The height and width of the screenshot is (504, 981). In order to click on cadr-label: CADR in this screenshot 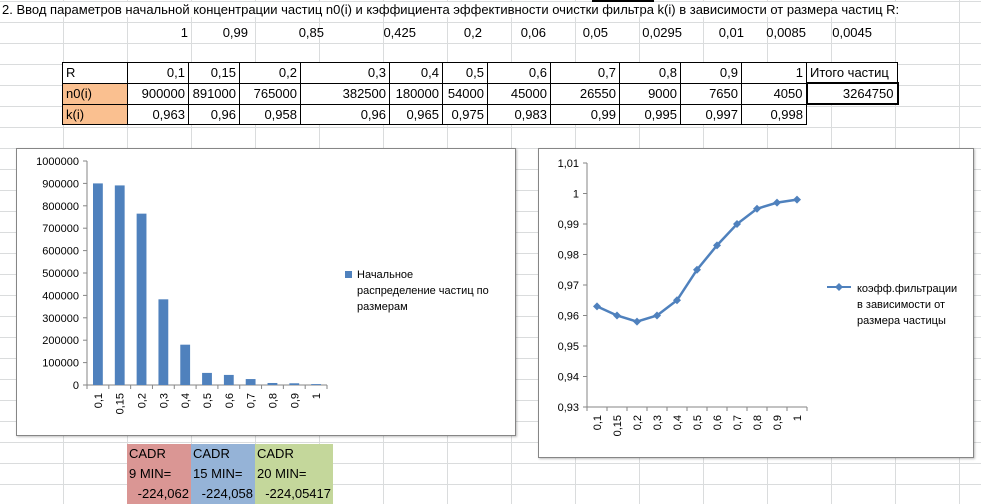, I will do `click(147, 453)`.